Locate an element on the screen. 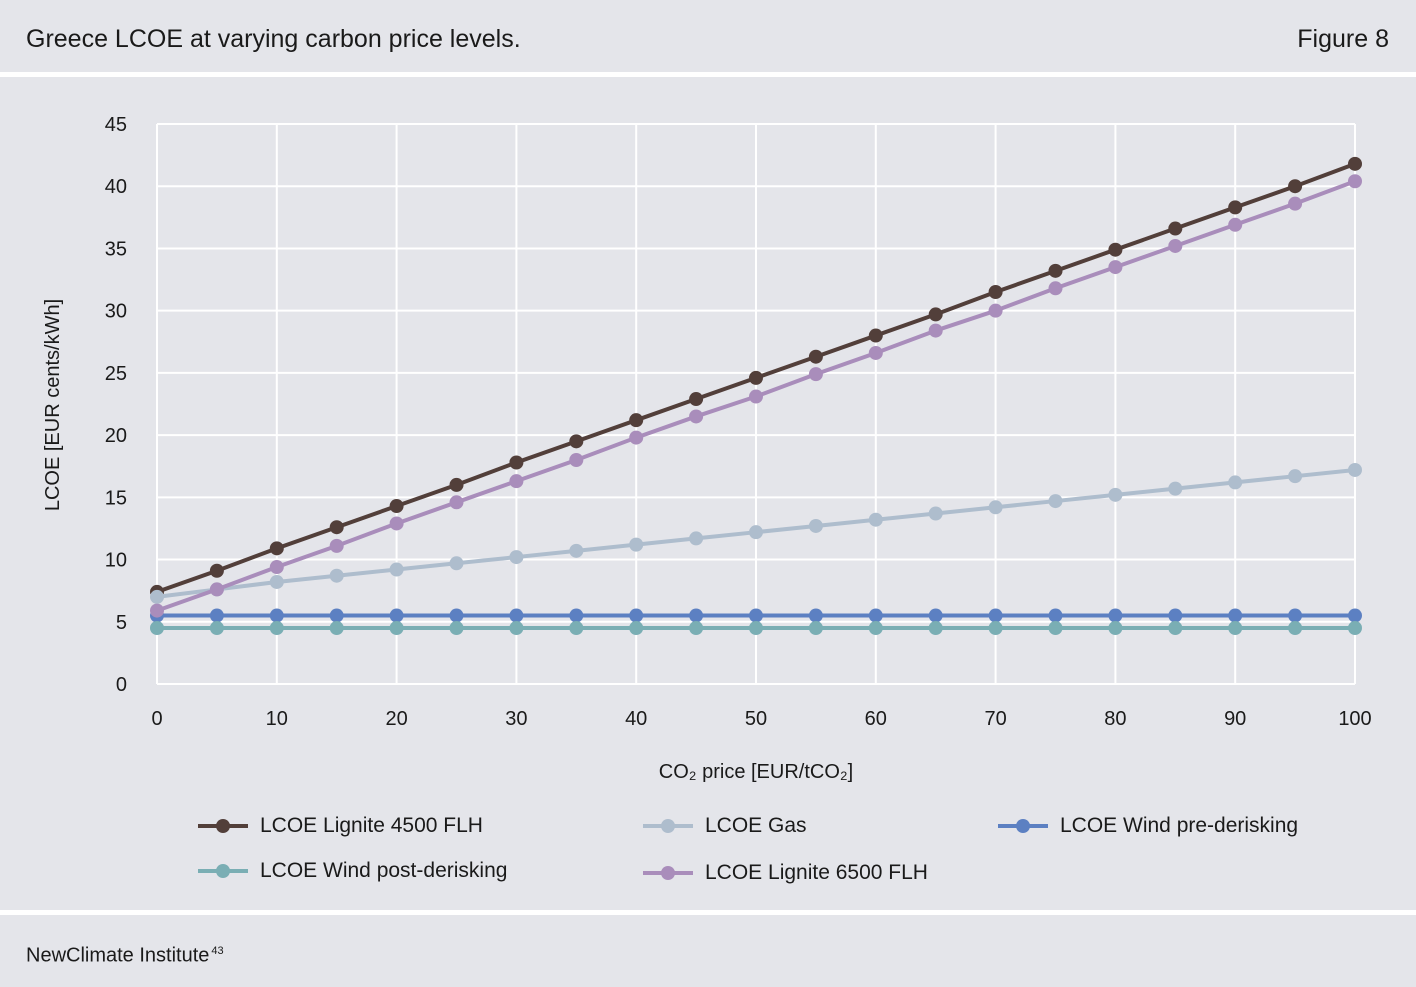  series-lcoe-wind-post-derisking is located at coordinates (756, 628).